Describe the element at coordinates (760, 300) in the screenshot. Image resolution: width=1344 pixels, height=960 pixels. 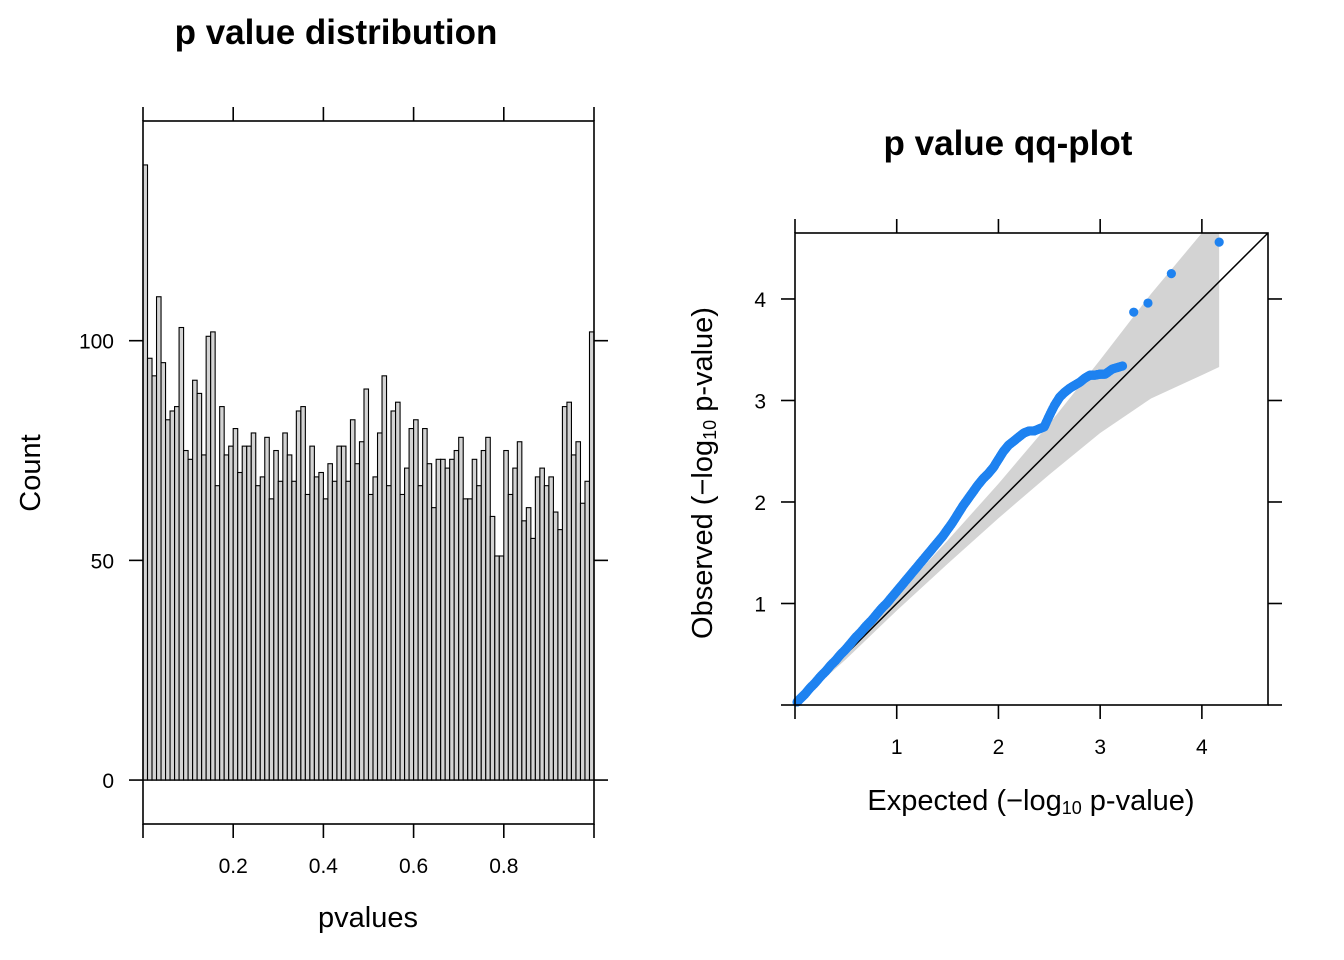
I see `qq-y-tick-label: 4` at that location.